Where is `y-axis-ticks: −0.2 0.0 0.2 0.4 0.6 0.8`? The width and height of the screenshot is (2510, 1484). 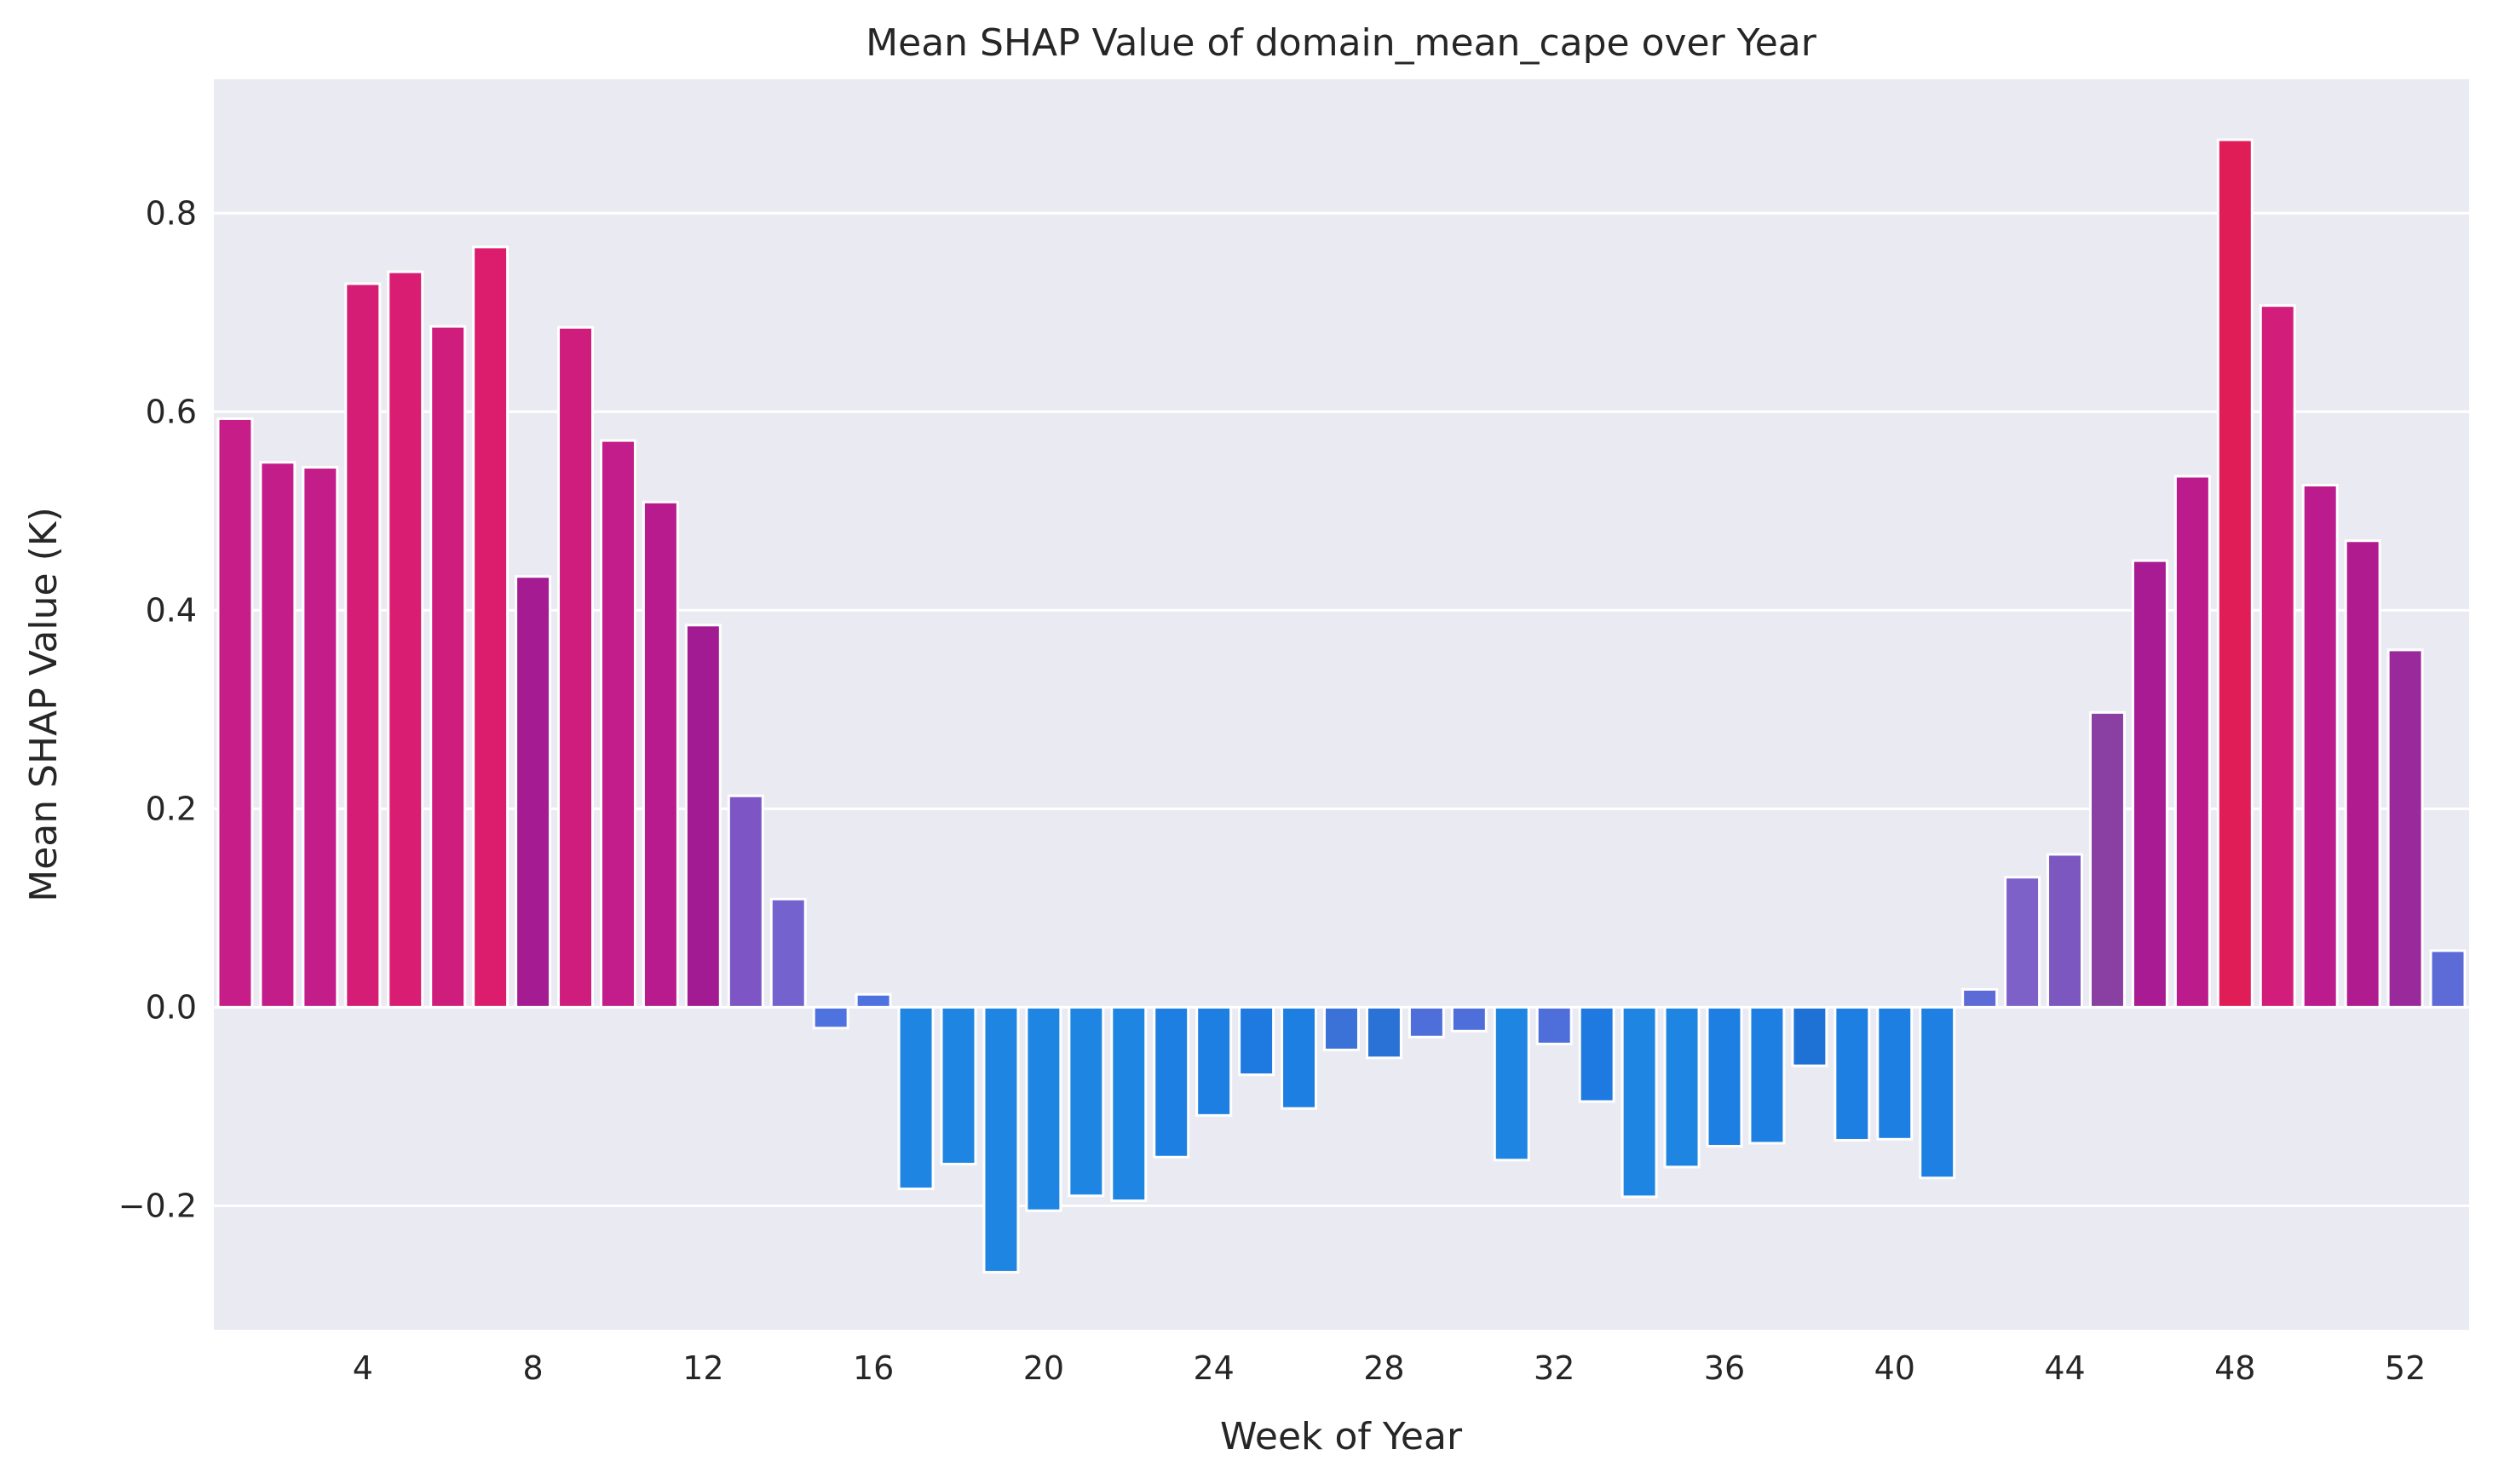
y-axis-ticks: −0.2 0.0 0.2 0.4 0.6 0.8 is located at coordinates (157, 709).